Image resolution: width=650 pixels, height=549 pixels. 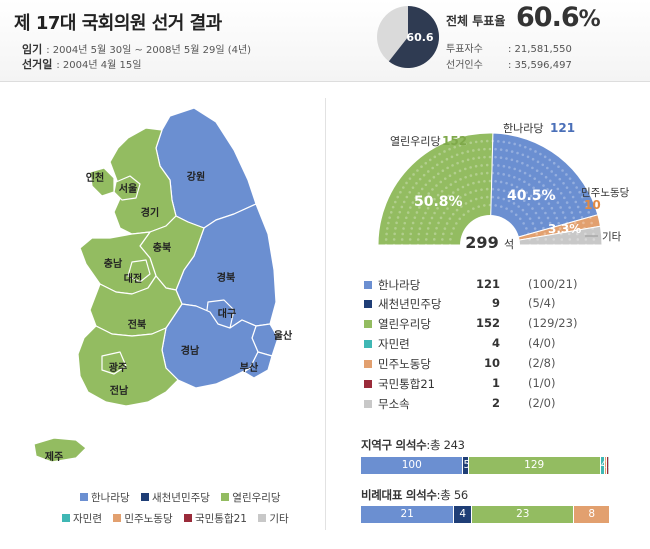 I want to click on turnout-pie-slice, so click(x=413, y=37).